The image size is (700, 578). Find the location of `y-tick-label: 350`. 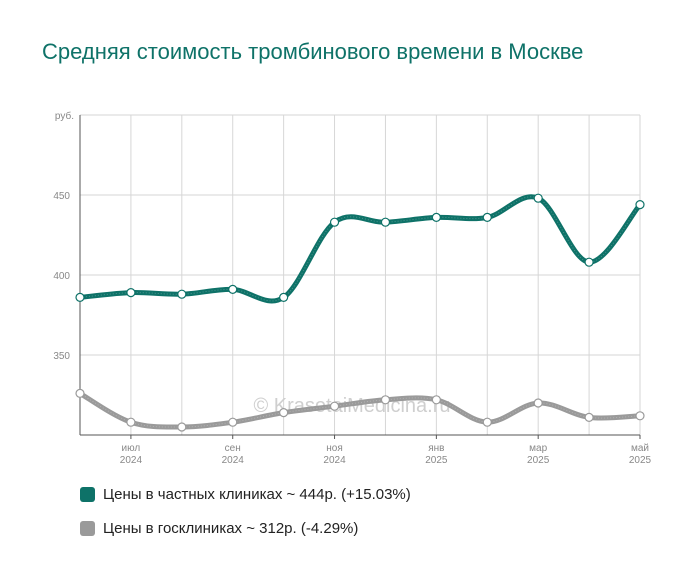

y-tick-label: 350 is located at coordinates (61, 356).